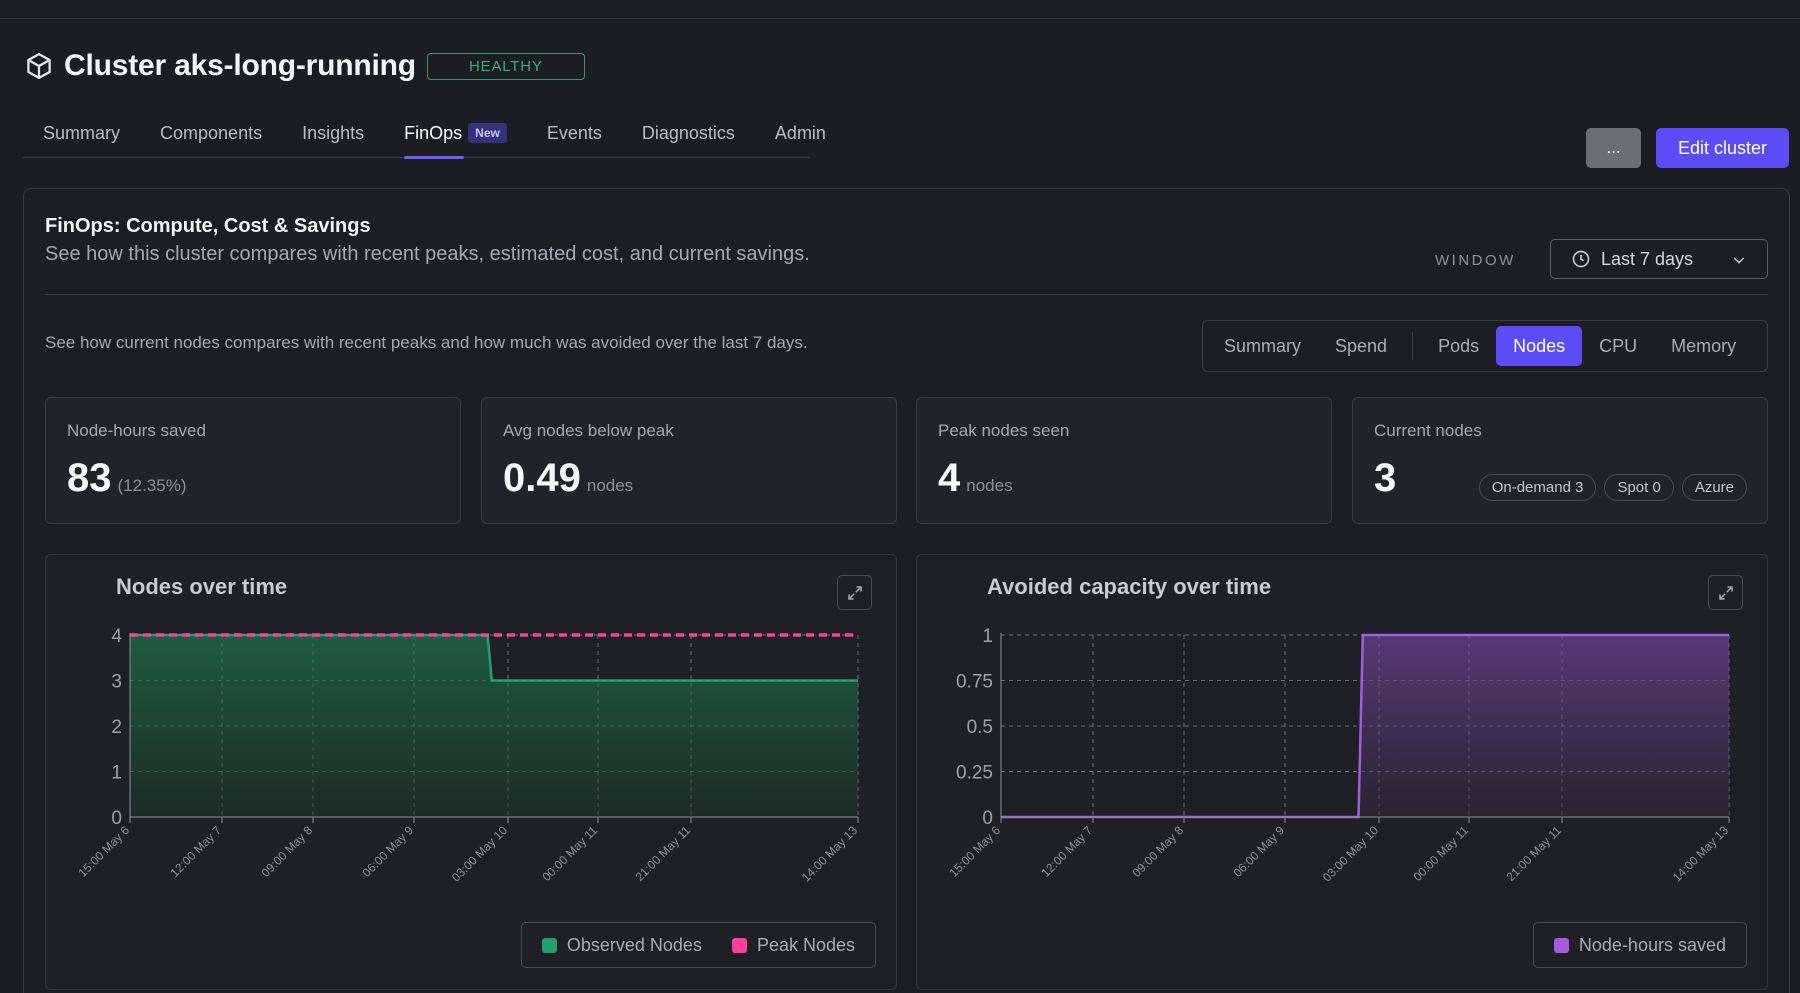  Describe the element at coordinates (800, 133) in the screenshot. I see `tab-label: Admin` at that location.